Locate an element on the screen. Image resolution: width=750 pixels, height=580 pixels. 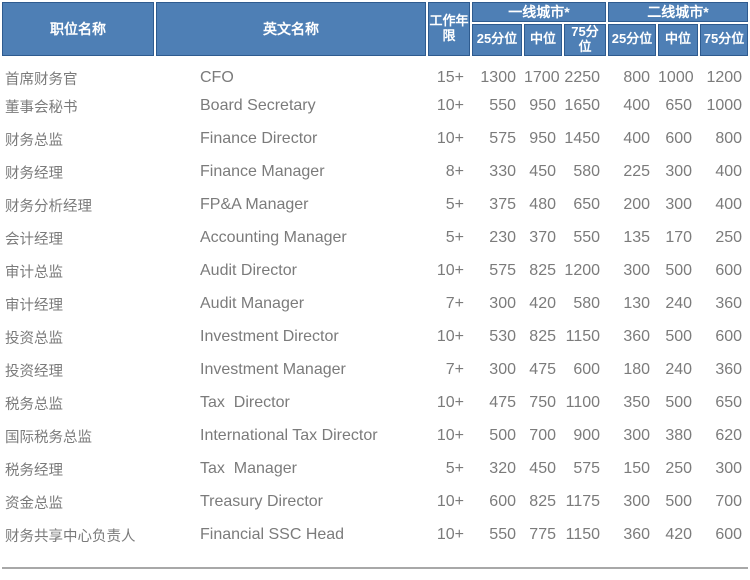
tier2-p25: 800 is located at coordinates (637, 78).